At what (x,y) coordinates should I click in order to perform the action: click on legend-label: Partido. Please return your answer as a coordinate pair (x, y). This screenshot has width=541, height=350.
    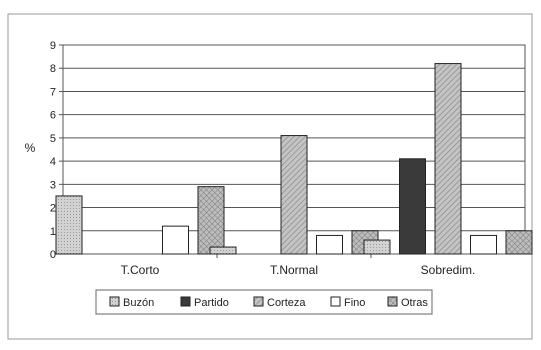
    Looking at the image, I should click on (211, 303).